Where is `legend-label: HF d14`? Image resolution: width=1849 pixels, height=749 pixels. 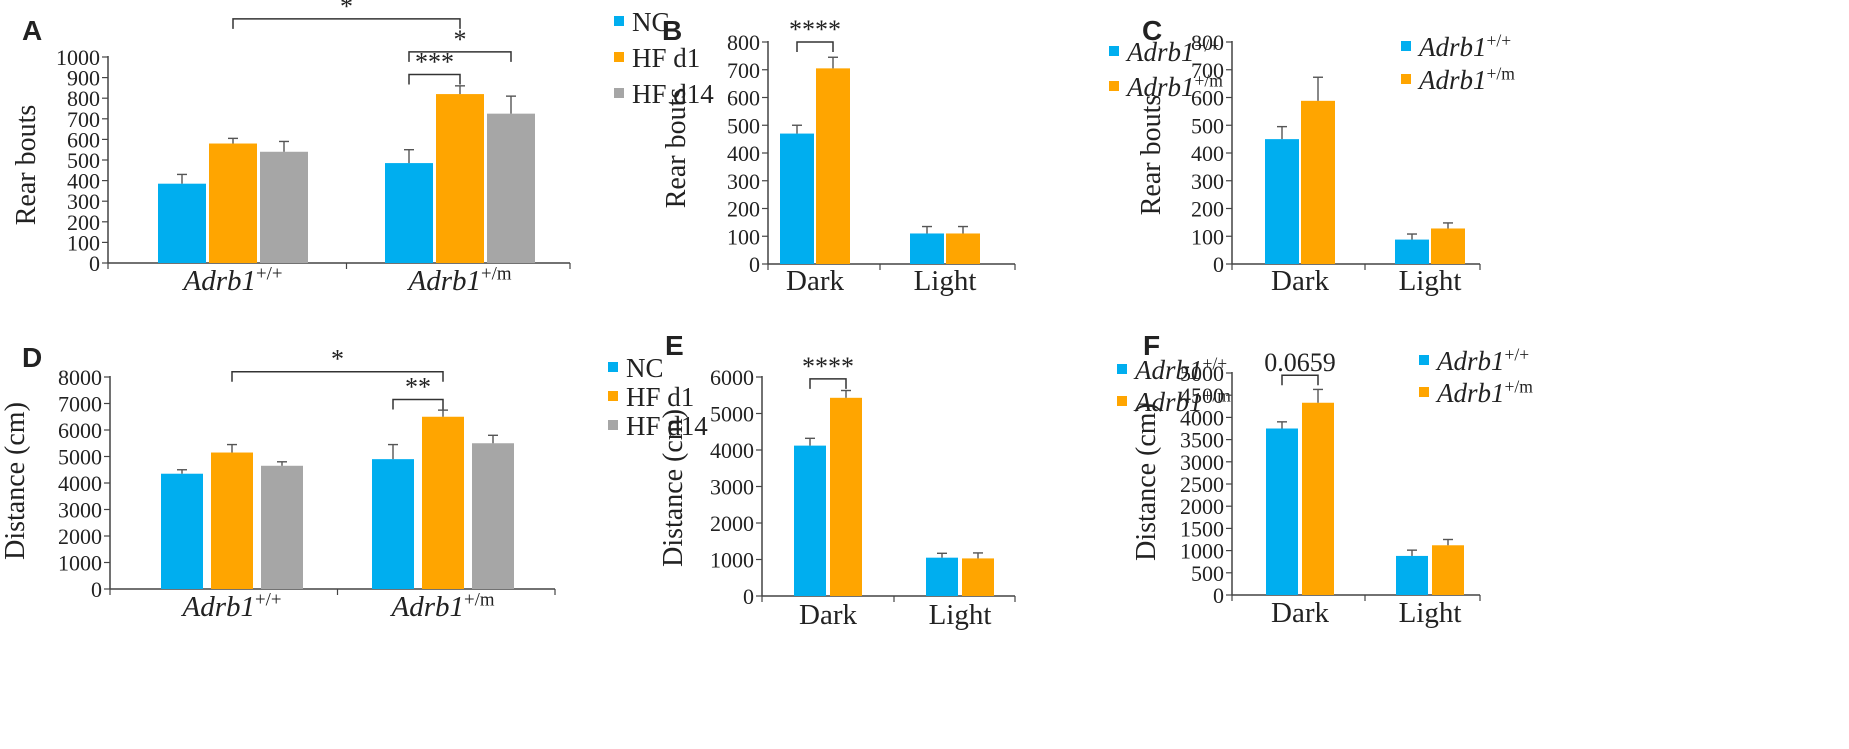
legend-label: HF d14 is located at coordinates (667, 426).